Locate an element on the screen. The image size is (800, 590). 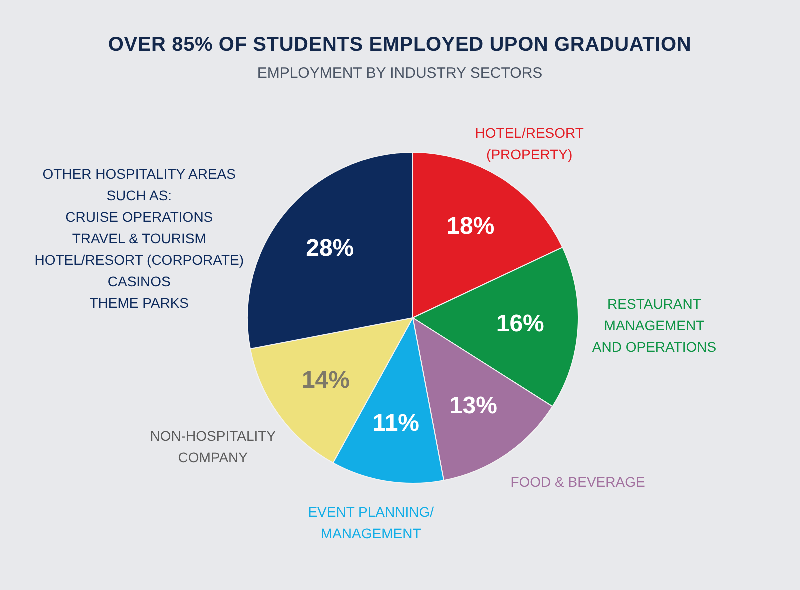
slice-label: HOTEL/RESORT (PROPERTY) is located at coordinates (529, 144).